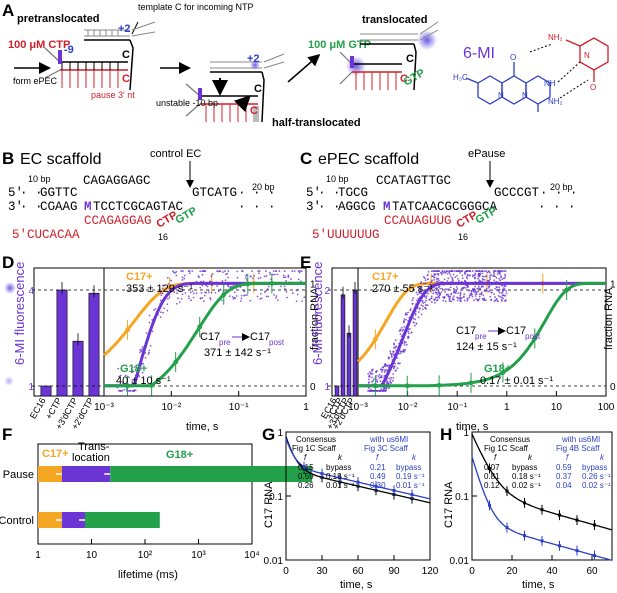 Image resolution: width=617 pixels, height=593 pixels. I want to click on b-top-seq3: GTCATG, so click(214, 193).